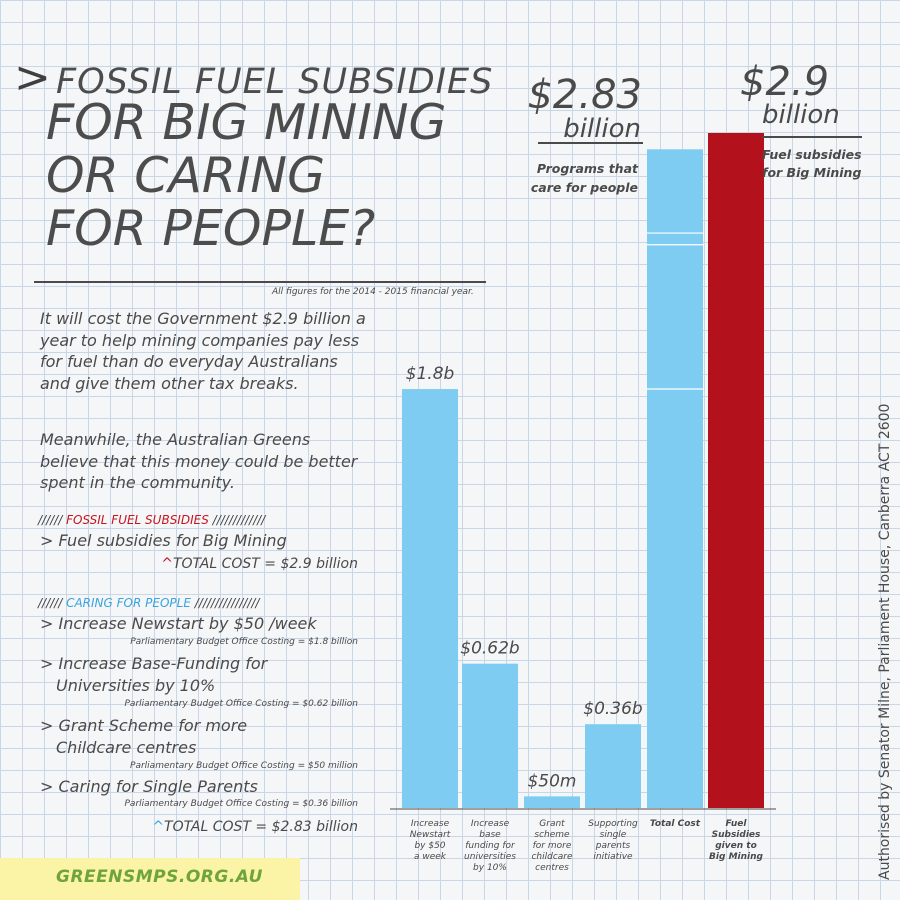 This screenshot has width=900, height=900. I want to click on fossil-total: ^TOTAL COST = $2.9 billion, so click(259, 564).